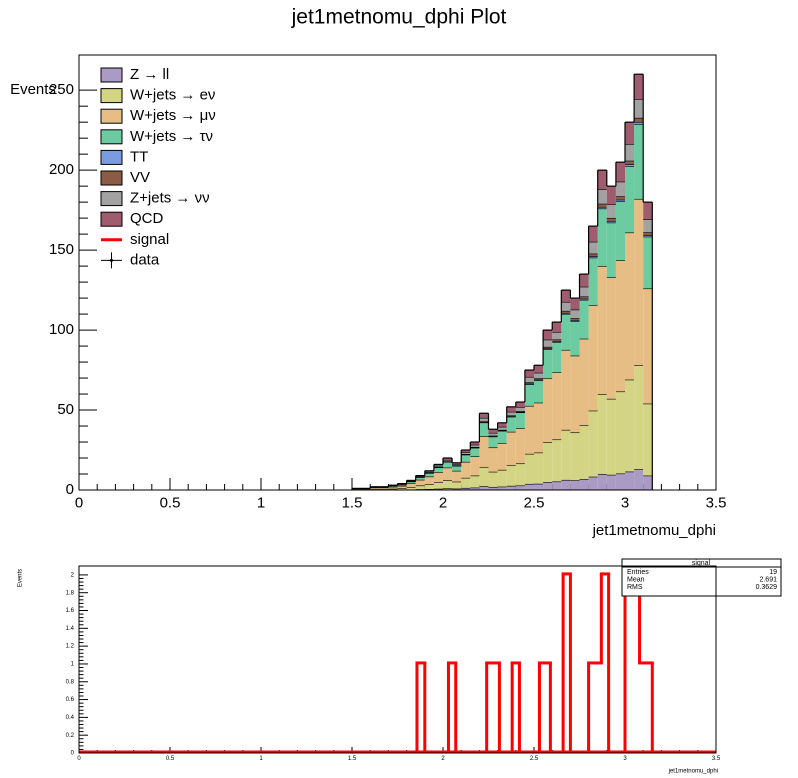 Image resolution: width=798 pixels, height=778 pixels. What do you see at coordinates (70, 718) in the screenshot?
I see `y-tick-label: 0.4` at bounding box center [70, 718].